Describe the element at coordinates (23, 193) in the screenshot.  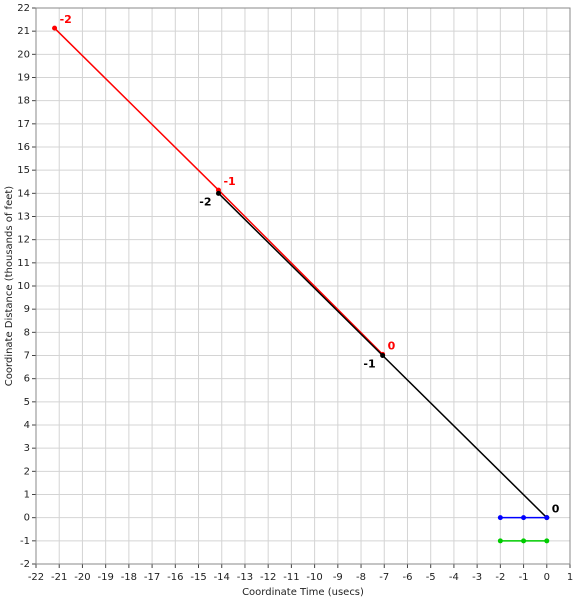
I see `y-tick-label: 14` at that location.